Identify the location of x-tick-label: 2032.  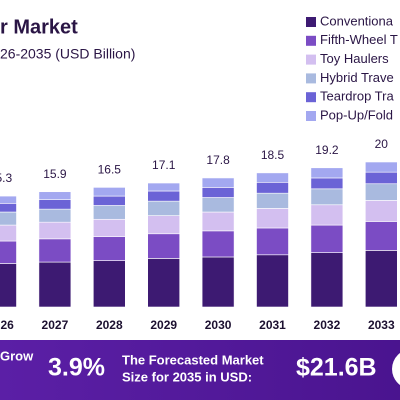
(327, 325).